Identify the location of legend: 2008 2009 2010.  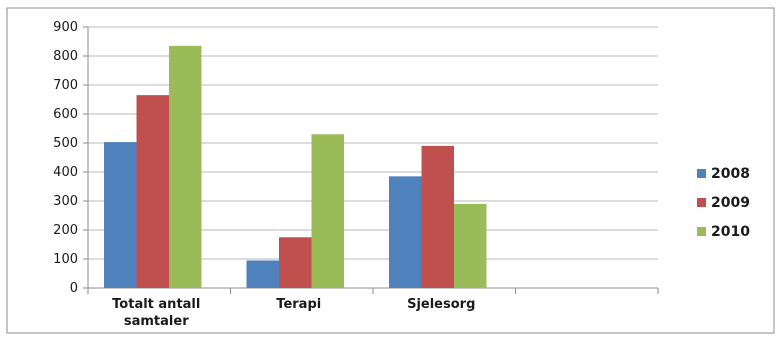
(723, 203).